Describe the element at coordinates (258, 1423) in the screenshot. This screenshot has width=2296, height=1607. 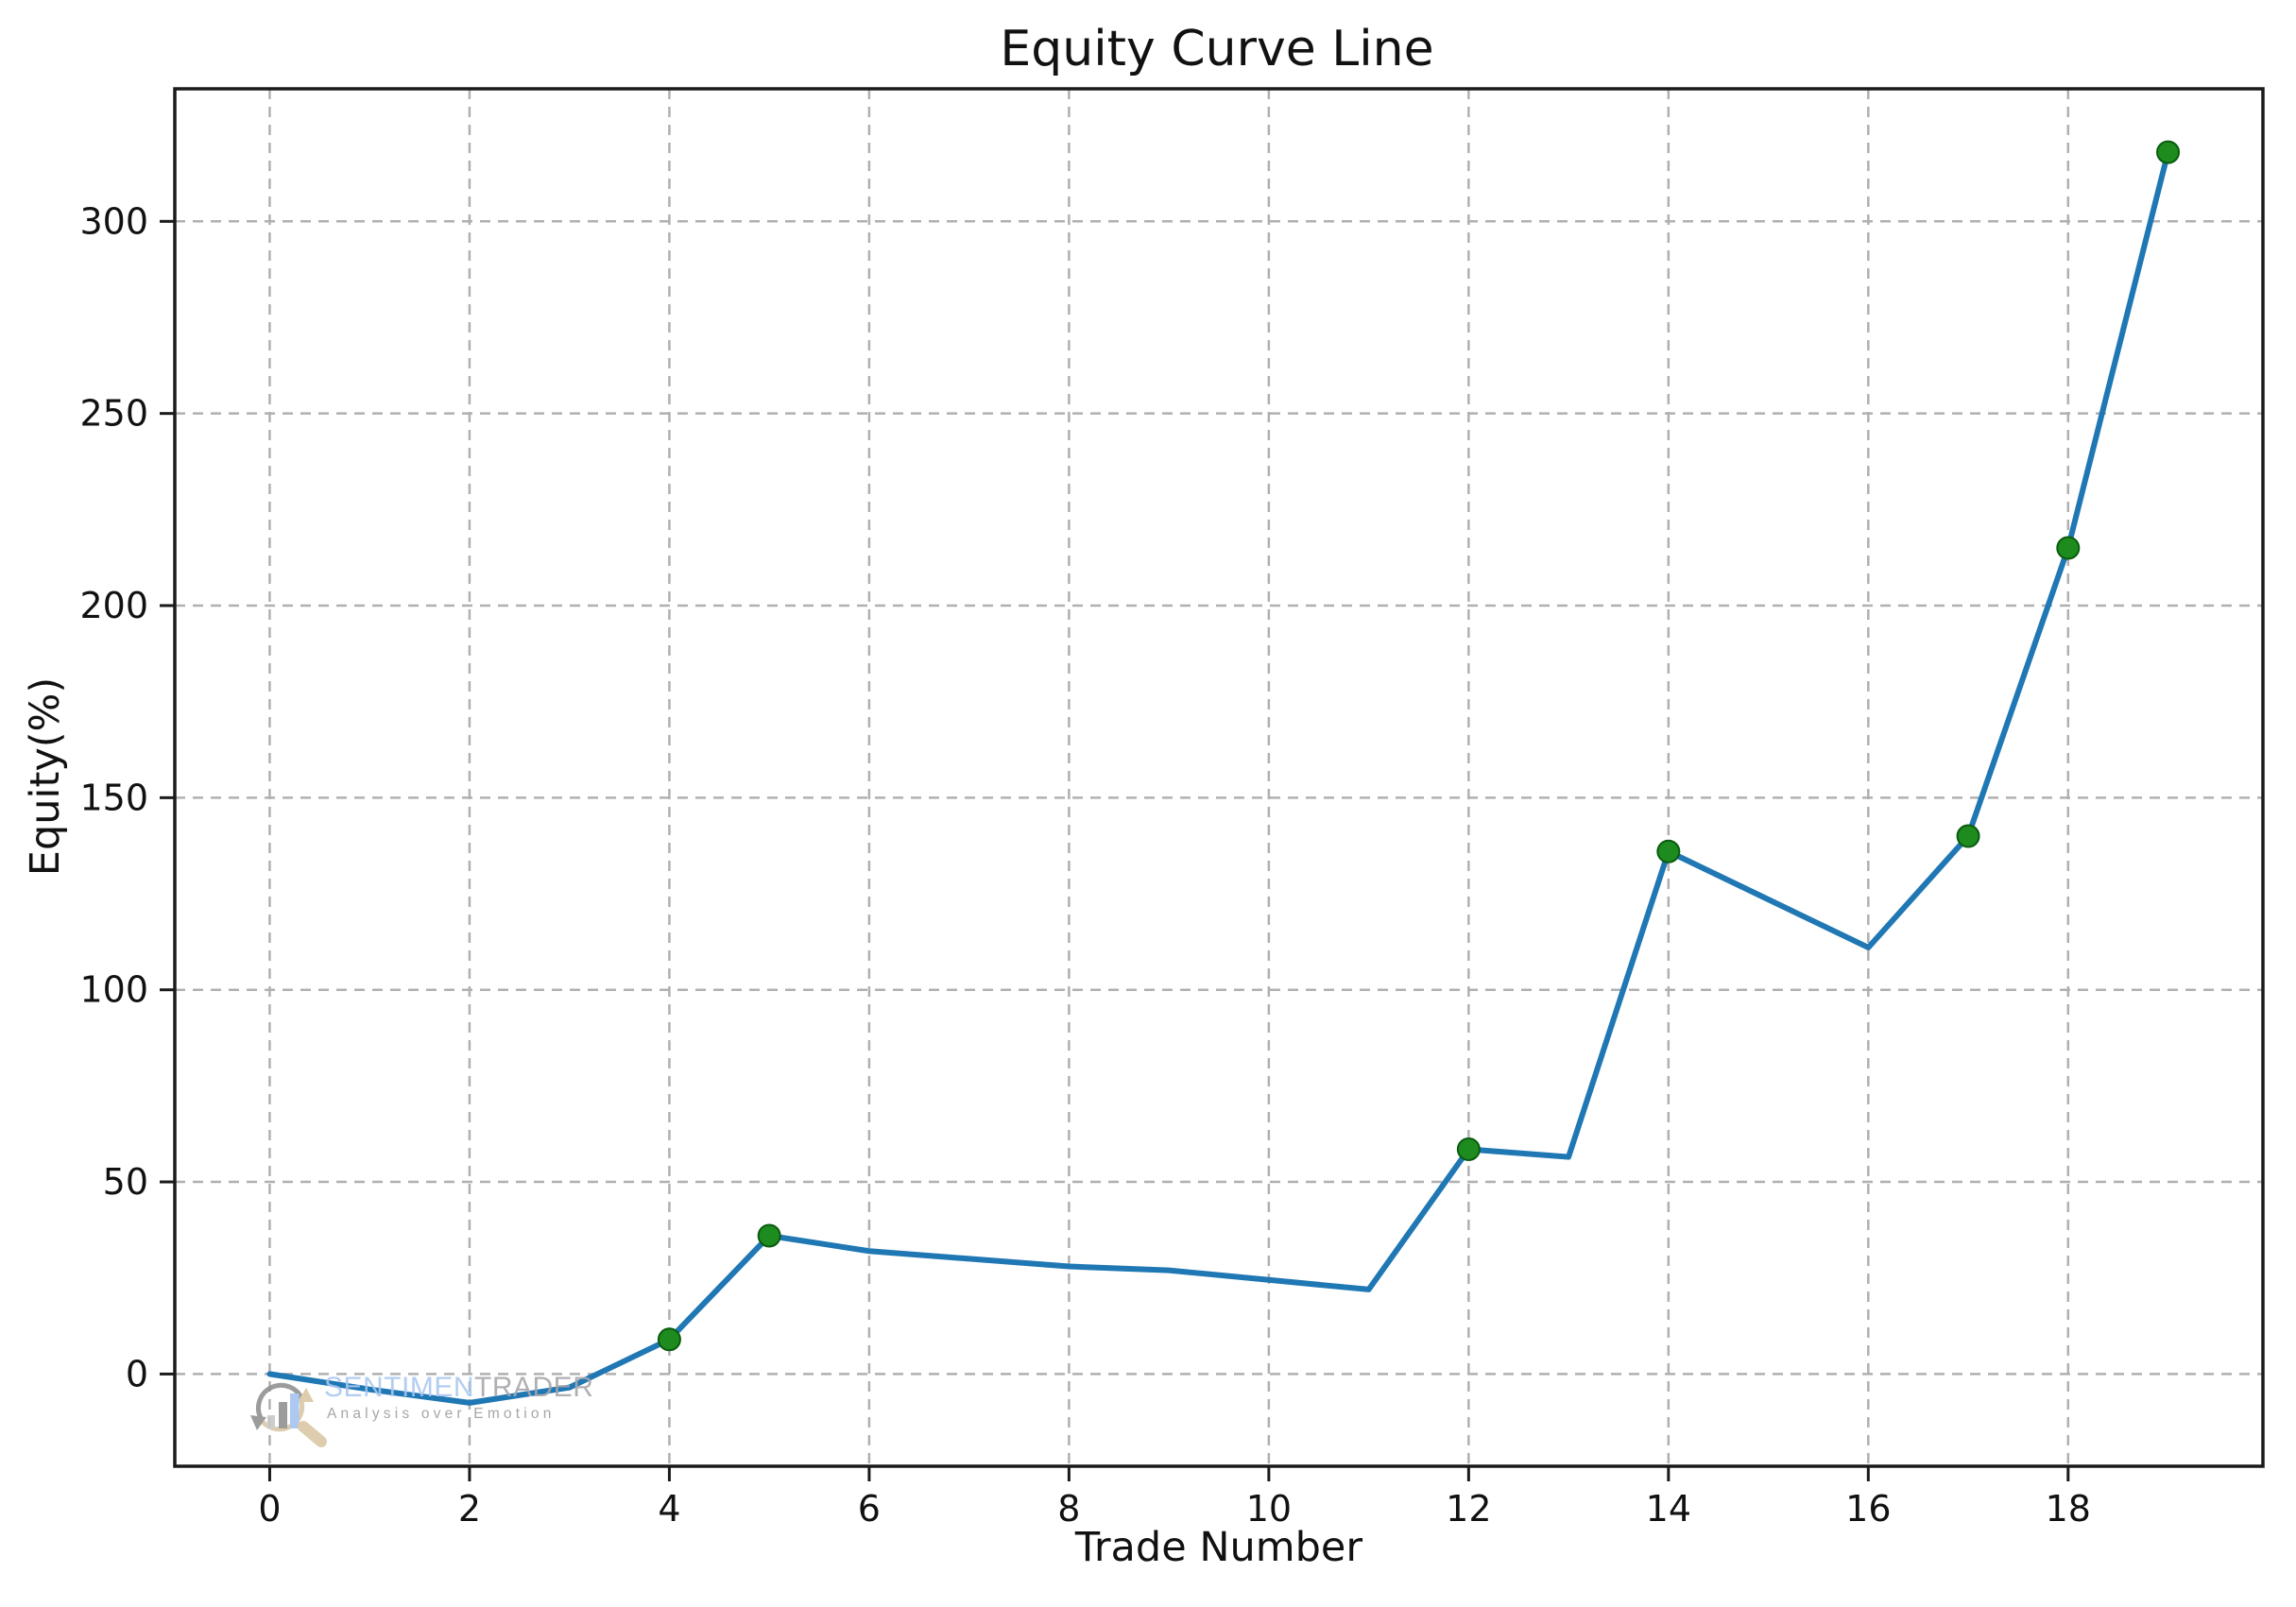
I see `logo-arrowhead-gray` at that location.